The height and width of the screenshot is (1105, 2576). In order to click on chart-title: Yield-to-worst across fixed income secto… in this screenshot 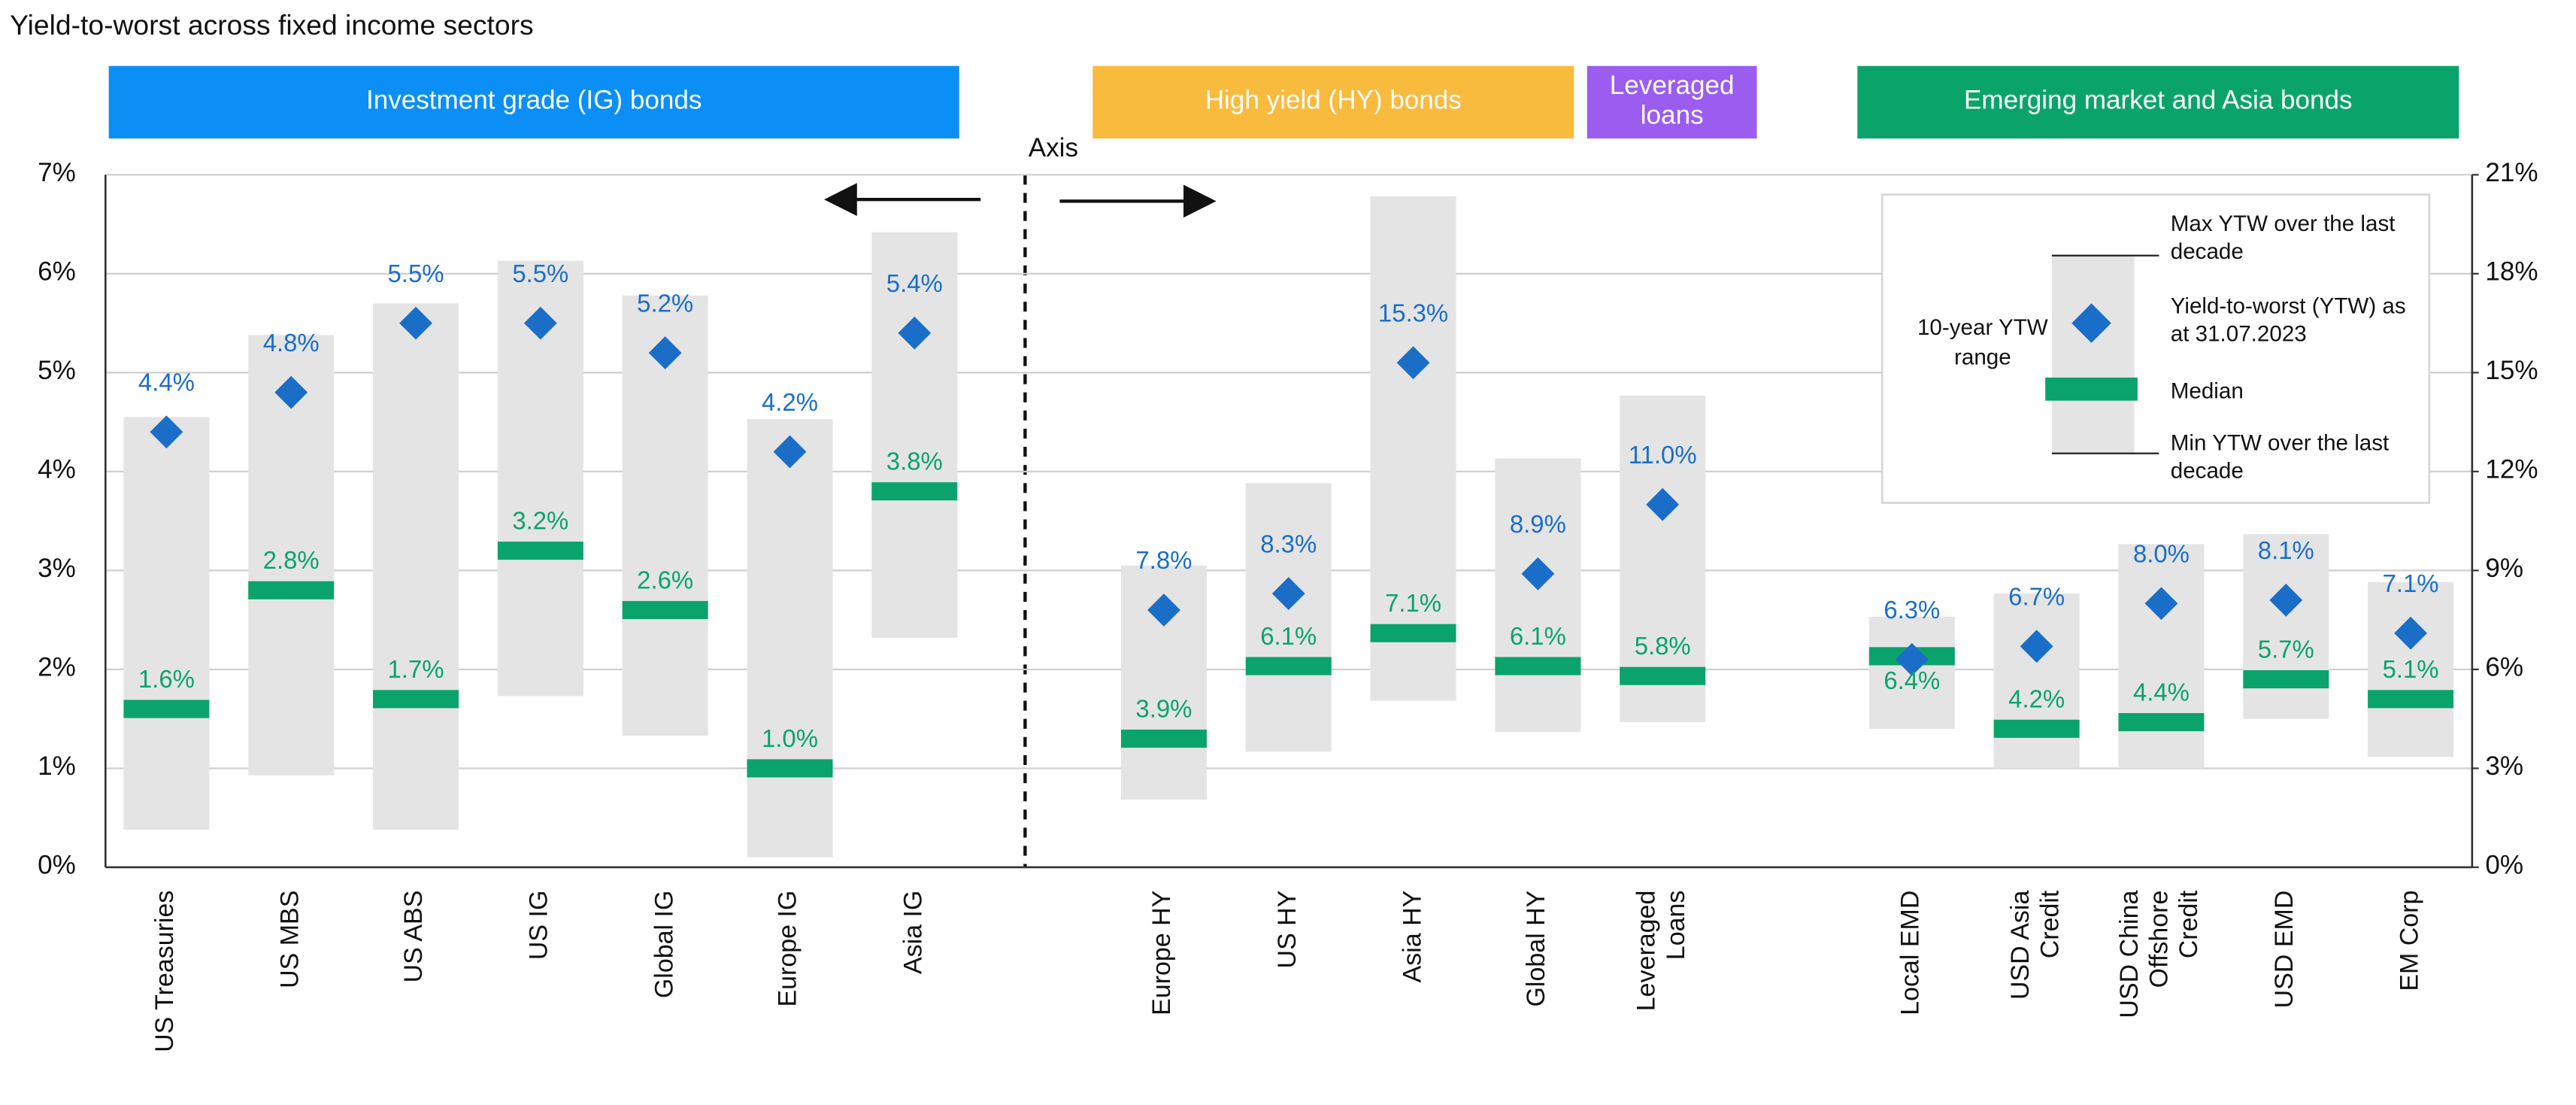, I will do `click(272, 25)`.